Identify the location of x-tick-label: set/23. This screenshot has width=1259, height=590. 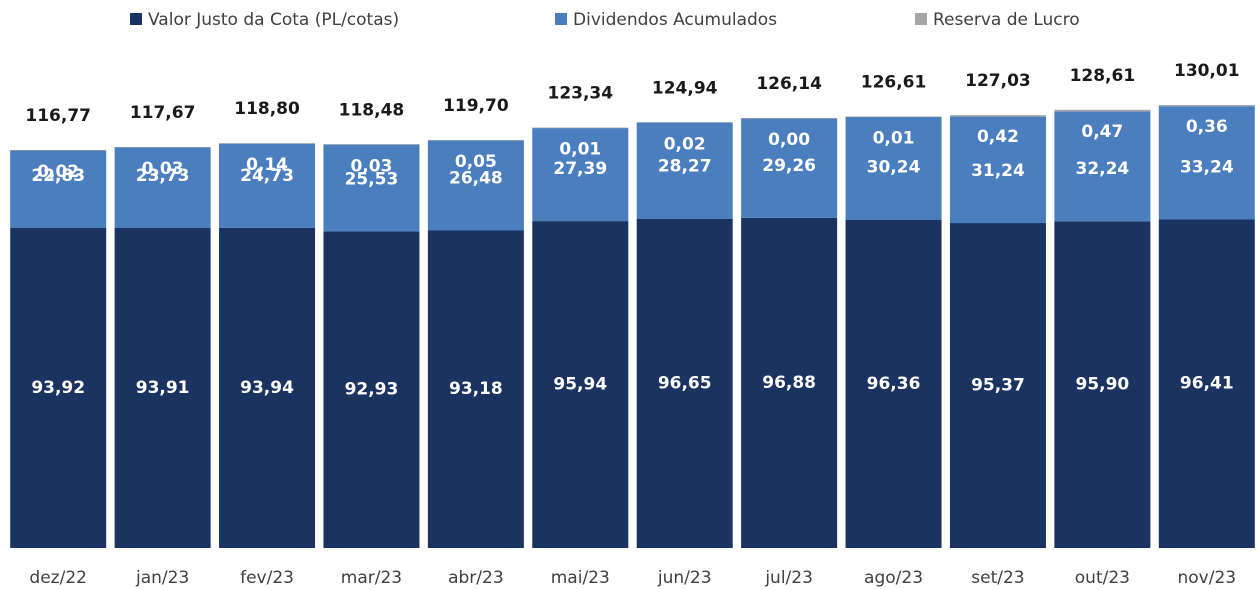
(997, 578).